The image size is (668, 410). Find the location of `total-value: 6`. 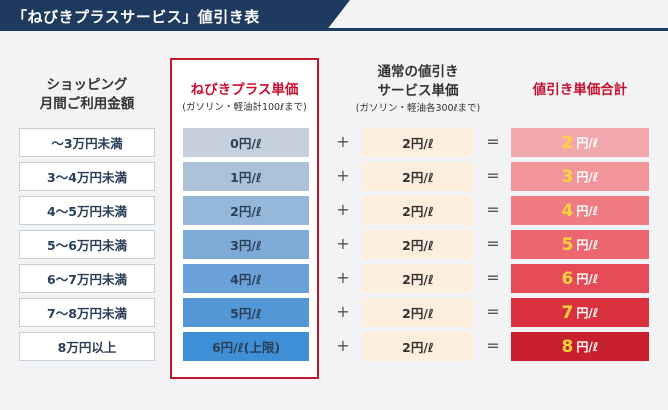

total-value: 6 is located at coordinates (567, 278).